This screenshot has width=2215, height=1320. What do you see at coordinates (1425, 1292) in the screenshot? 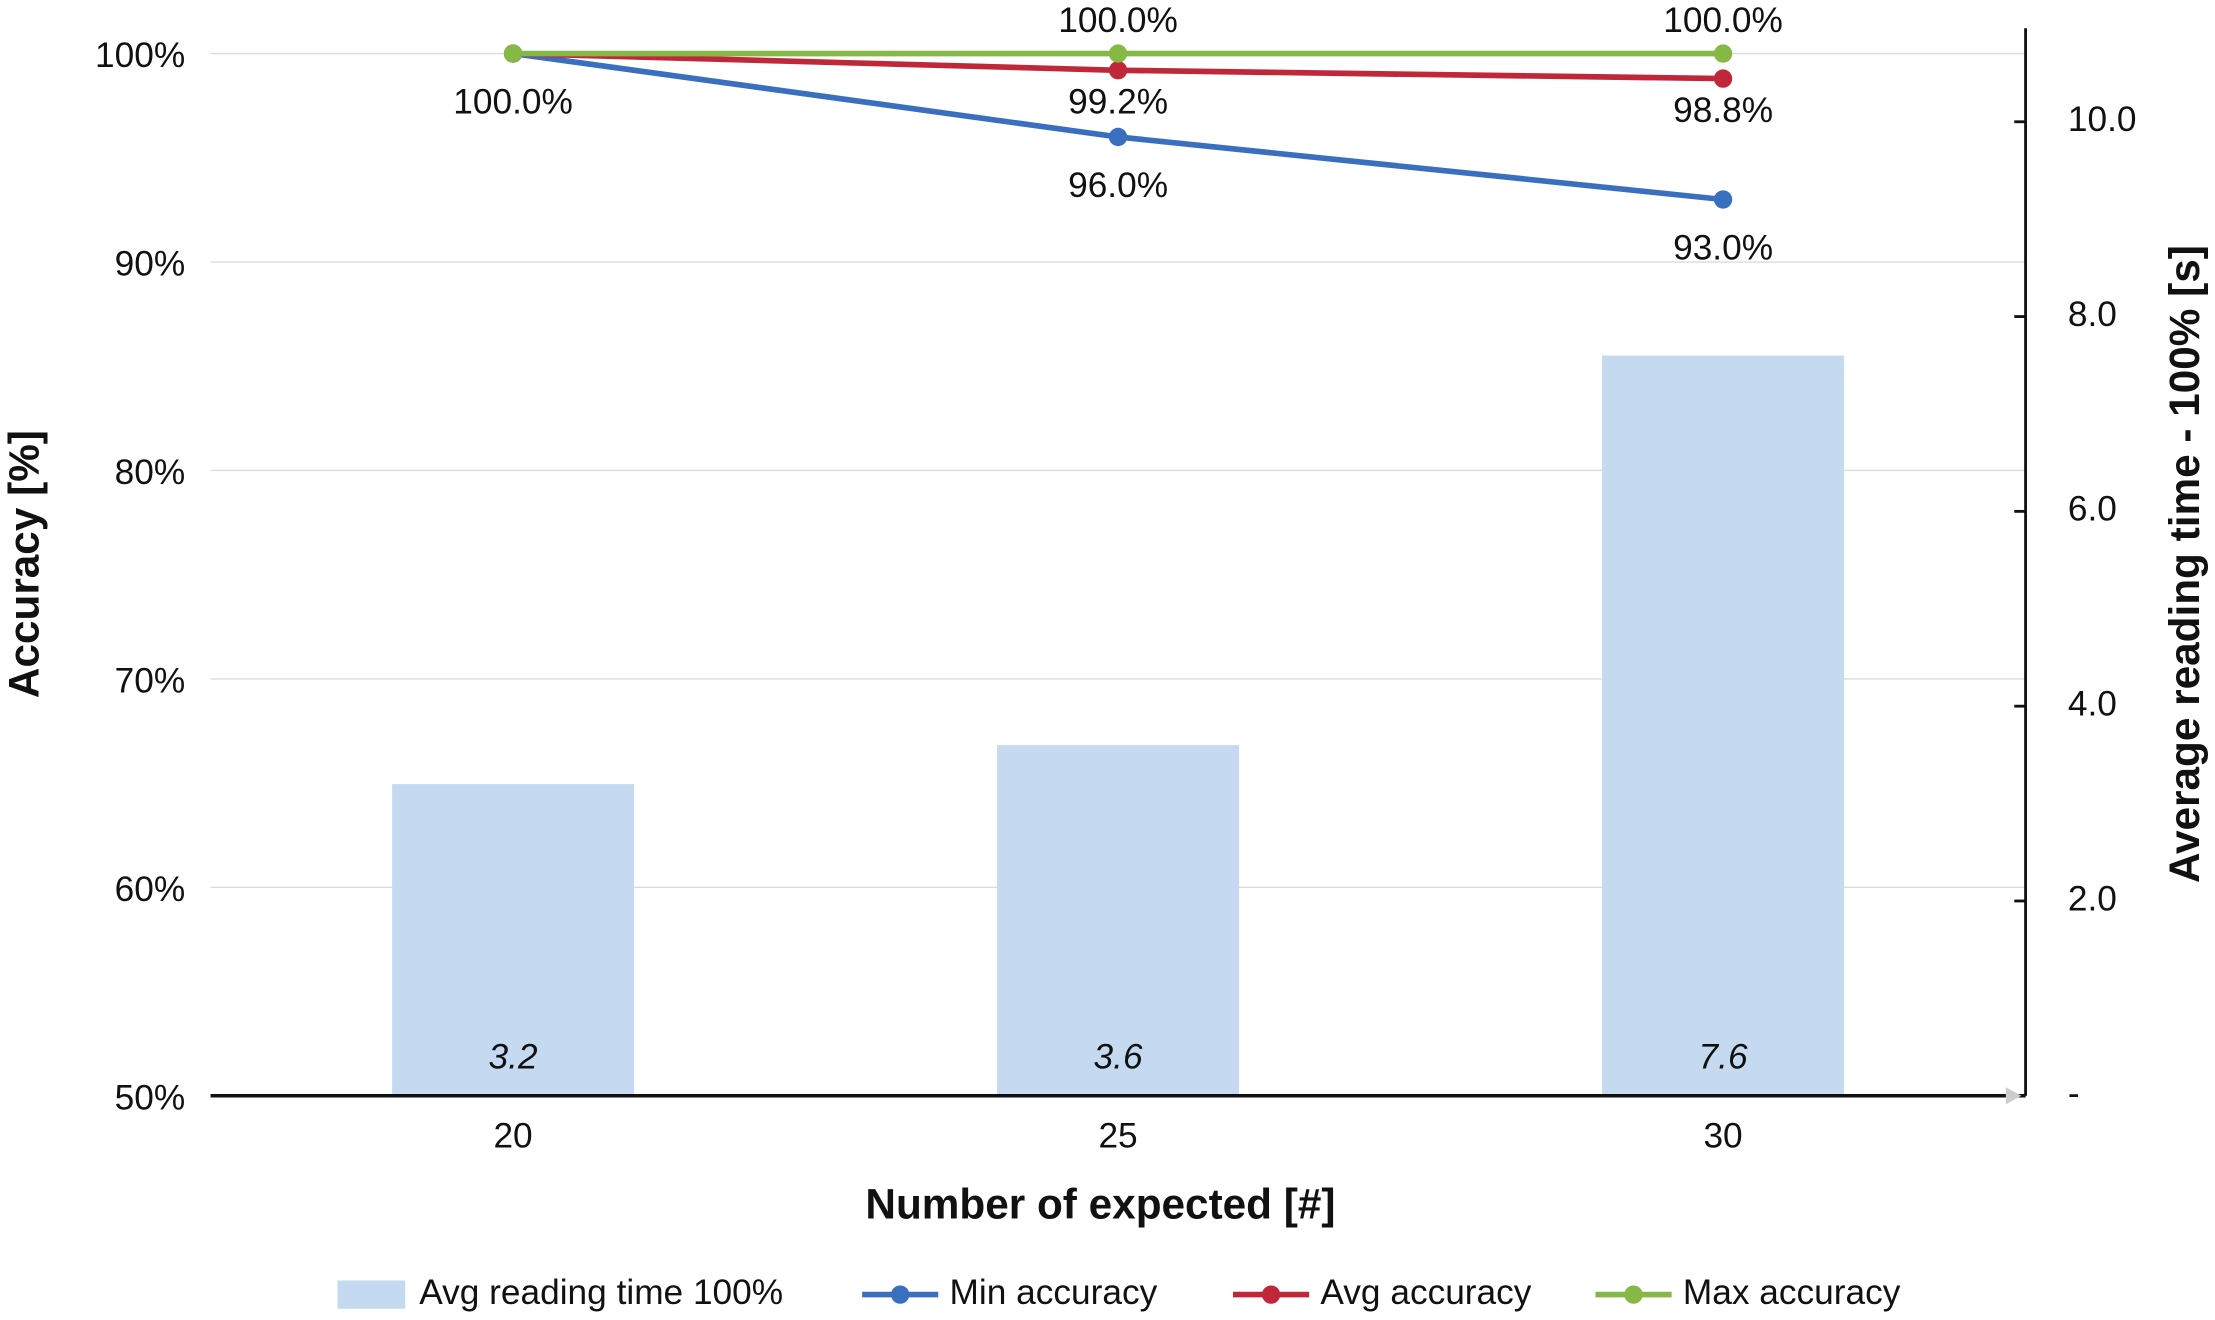
I see `legend-label: Avg accuracy` at bounding box center [1425, 1292].